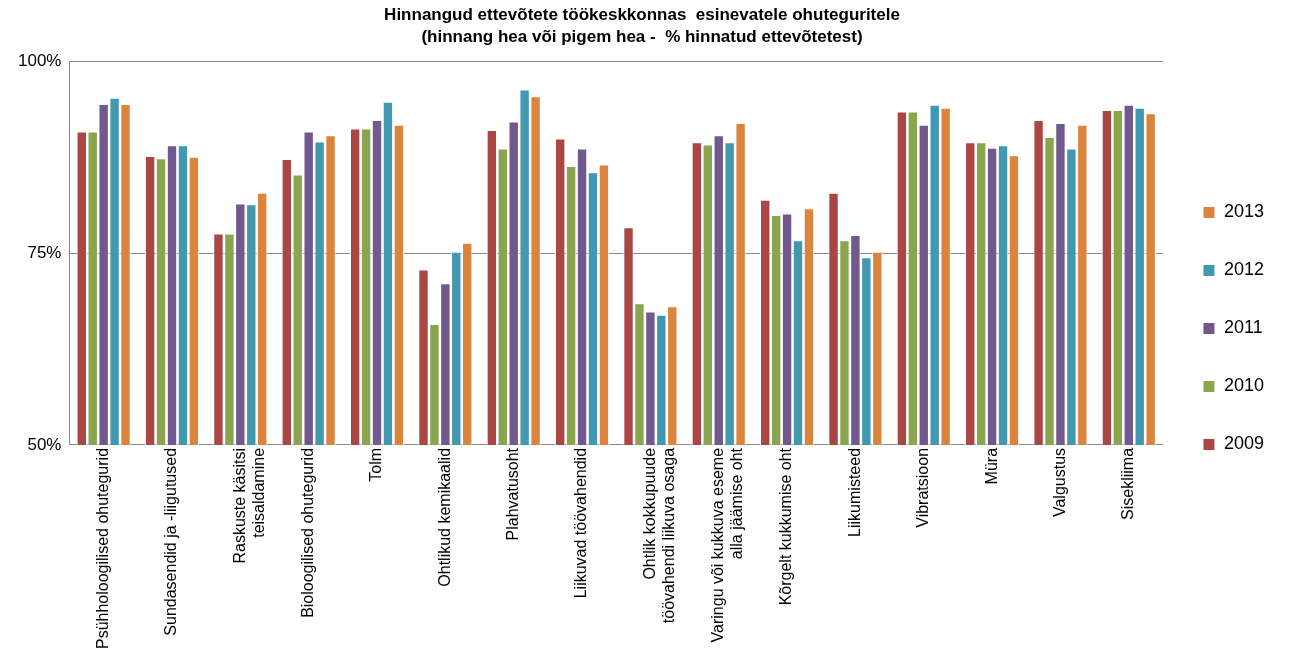  What do you see at coordinates (40, 61) in the screenshot?
I see `y-tick-label: 100%` at bounding box center [40, 61].